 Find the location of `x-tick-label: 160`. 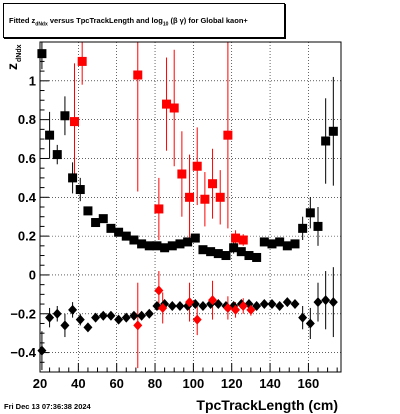

x-tick-label: 160 is located at coordinates (309, 383).